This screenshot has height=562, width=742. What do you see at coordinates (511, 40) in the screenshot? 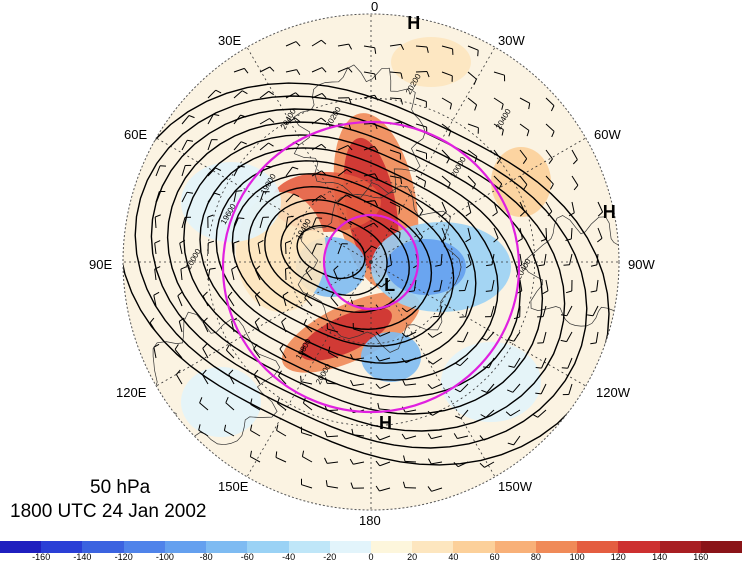
I see `longitude-label: 30W` at bounding box center [511, 40].